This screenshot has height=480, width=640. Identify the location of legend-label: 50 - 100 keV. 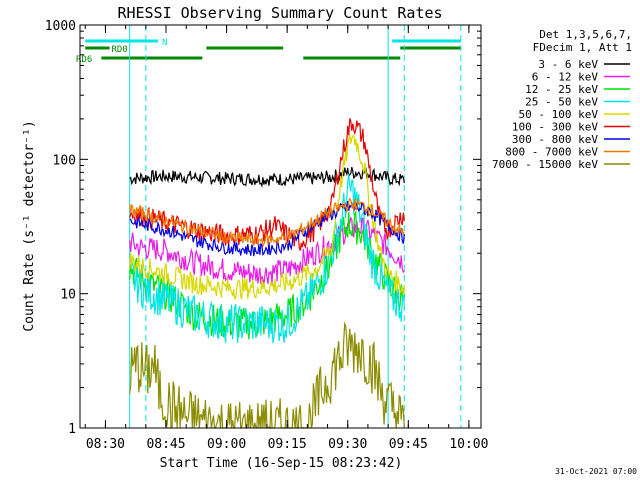
(559, 114).